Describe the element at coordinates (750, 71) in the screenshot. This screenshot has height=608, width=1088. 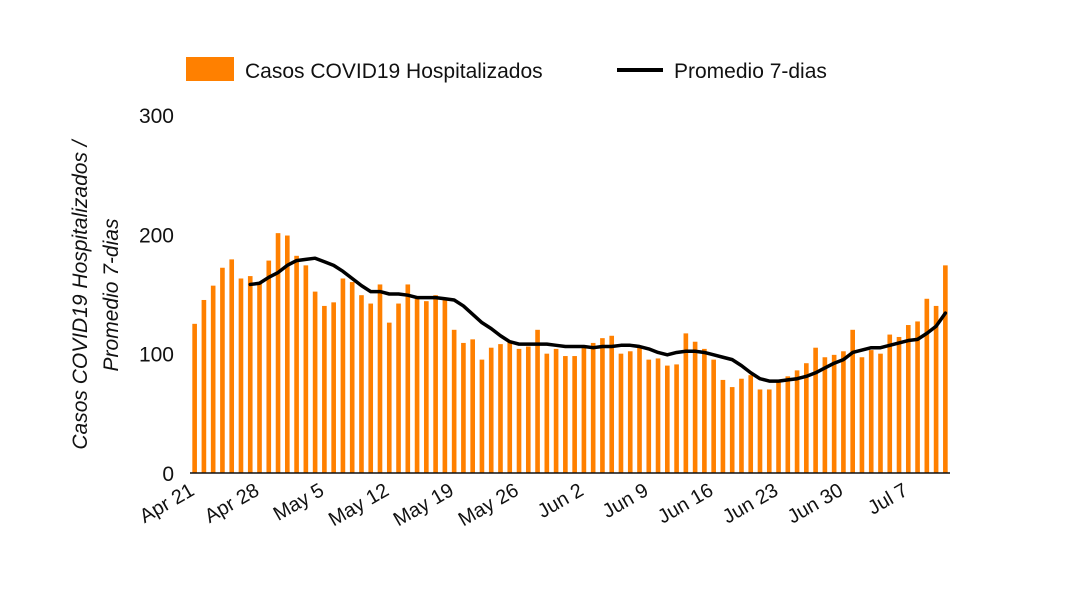
I see `legend-label-line: Promedio 7-dias` at that location.